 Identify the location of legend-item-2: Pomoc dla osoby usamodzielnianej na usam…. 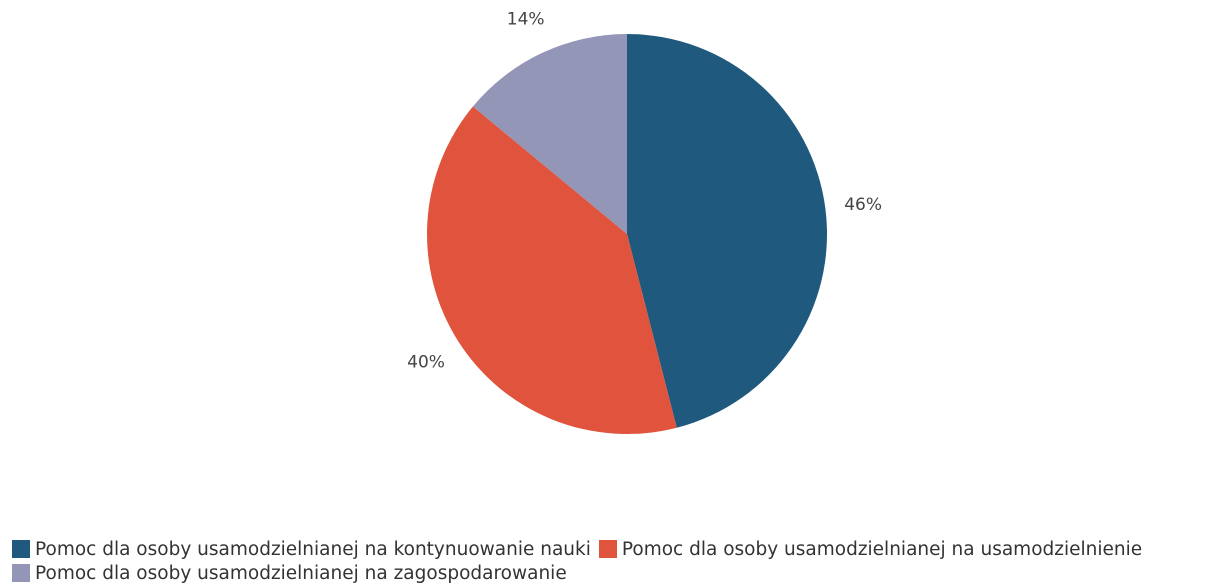
(870, 550).